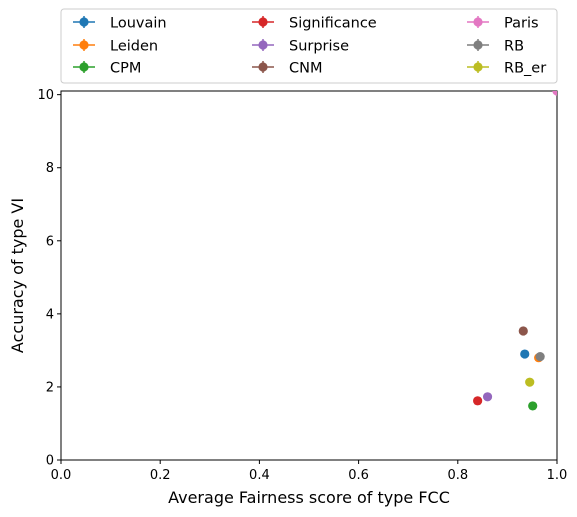  I want to click on x-tick-label: 0.8, so click(457, 475).